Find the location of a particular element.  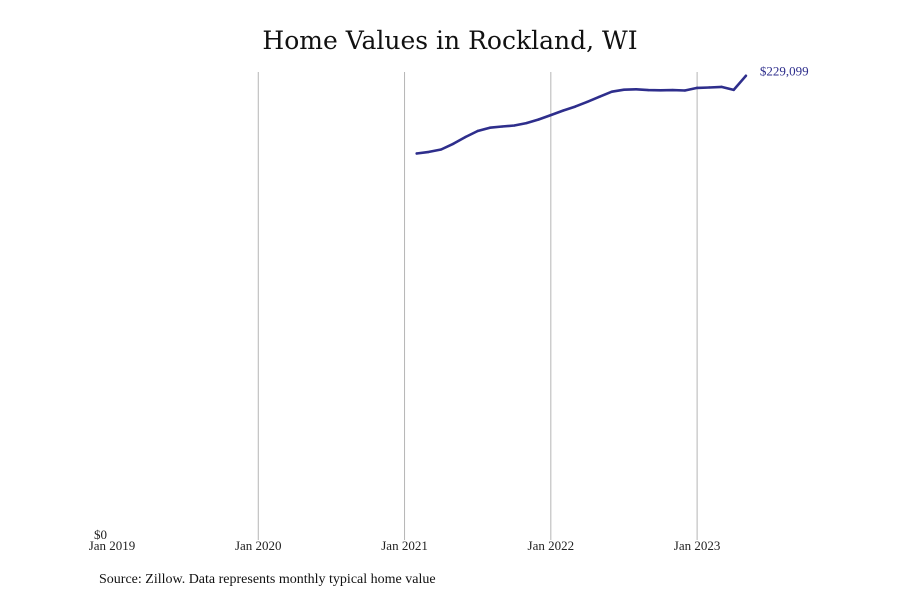

y-tick-label: $0 is located at coordinates (100, 534).